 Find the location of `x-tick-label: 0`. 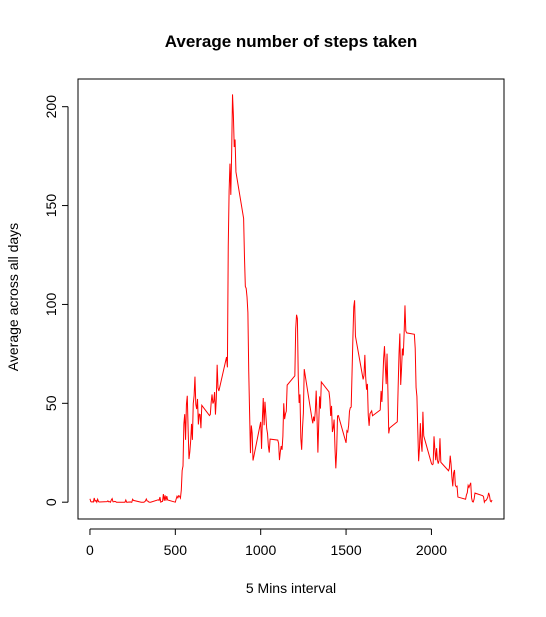

x-tick-label: 0 is located at coordinates (90, 550).